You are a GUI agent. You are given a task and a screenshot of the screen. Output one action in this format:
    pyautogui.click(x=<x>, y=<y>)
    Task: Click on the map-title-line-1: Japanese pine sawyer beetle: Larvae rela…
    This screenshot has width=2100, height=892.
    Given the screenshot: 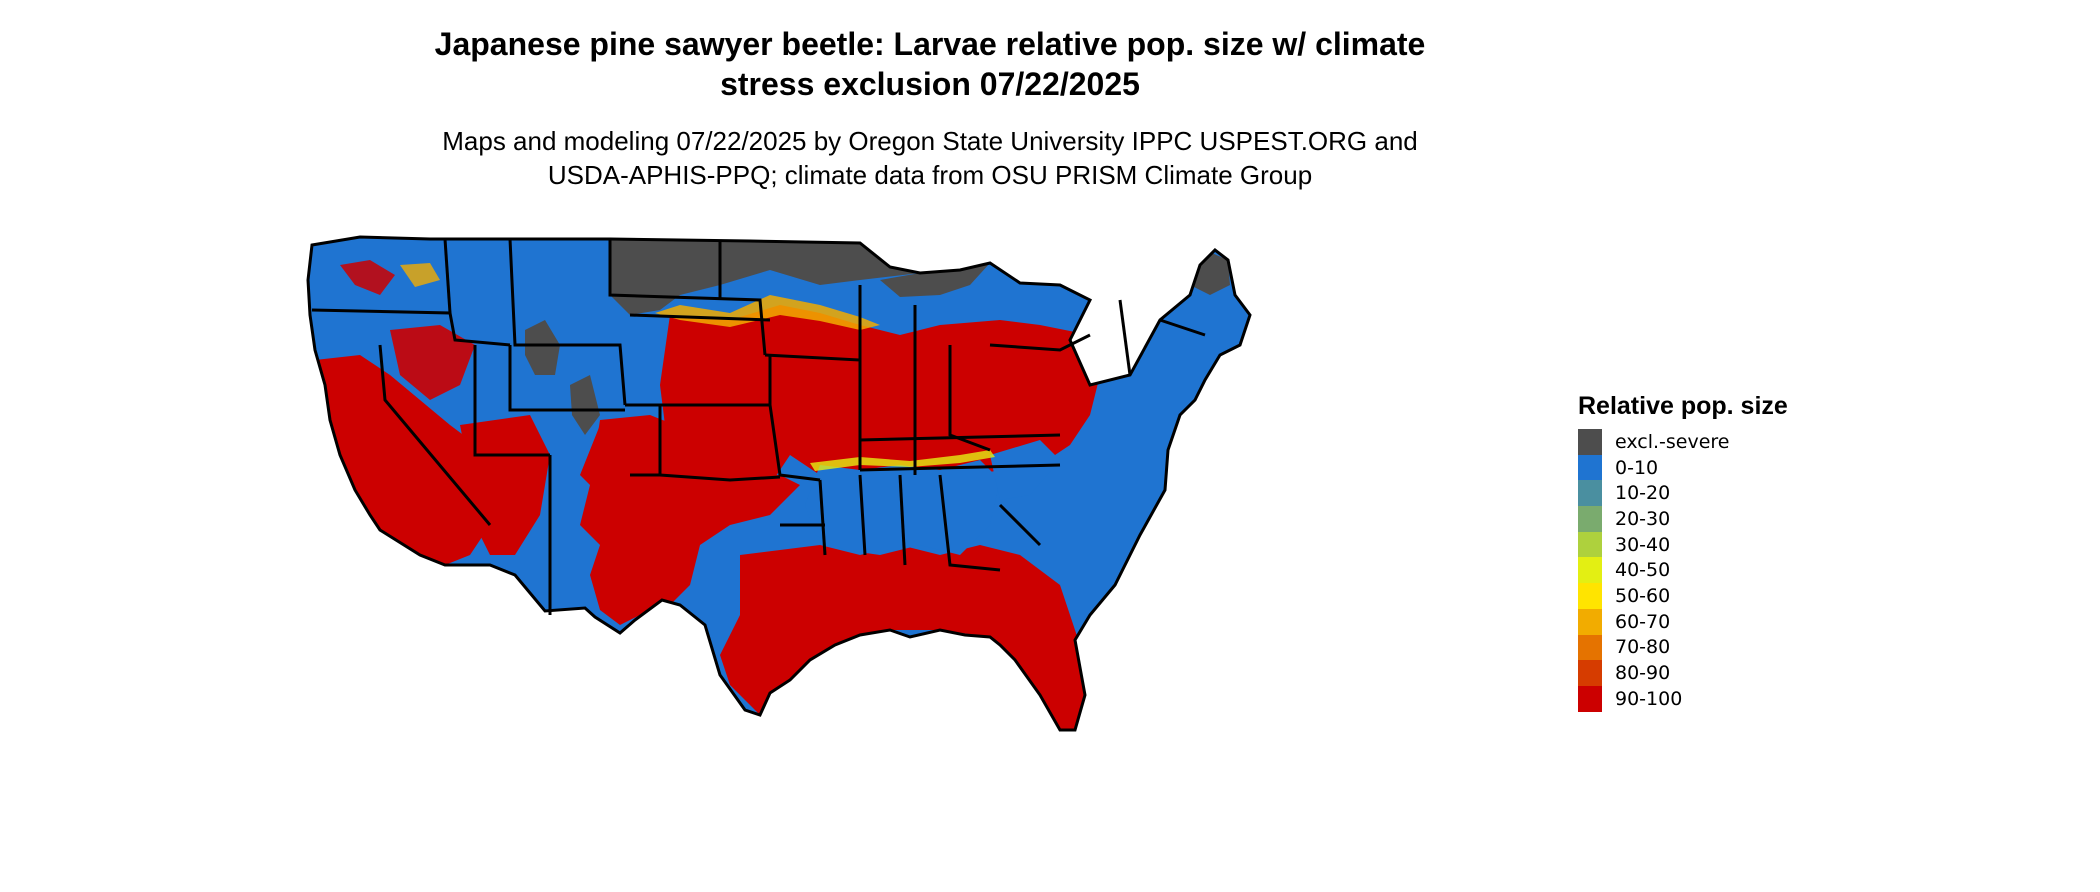 What is the action you would take?
    pyautogui.click(x=930, y=44)
    